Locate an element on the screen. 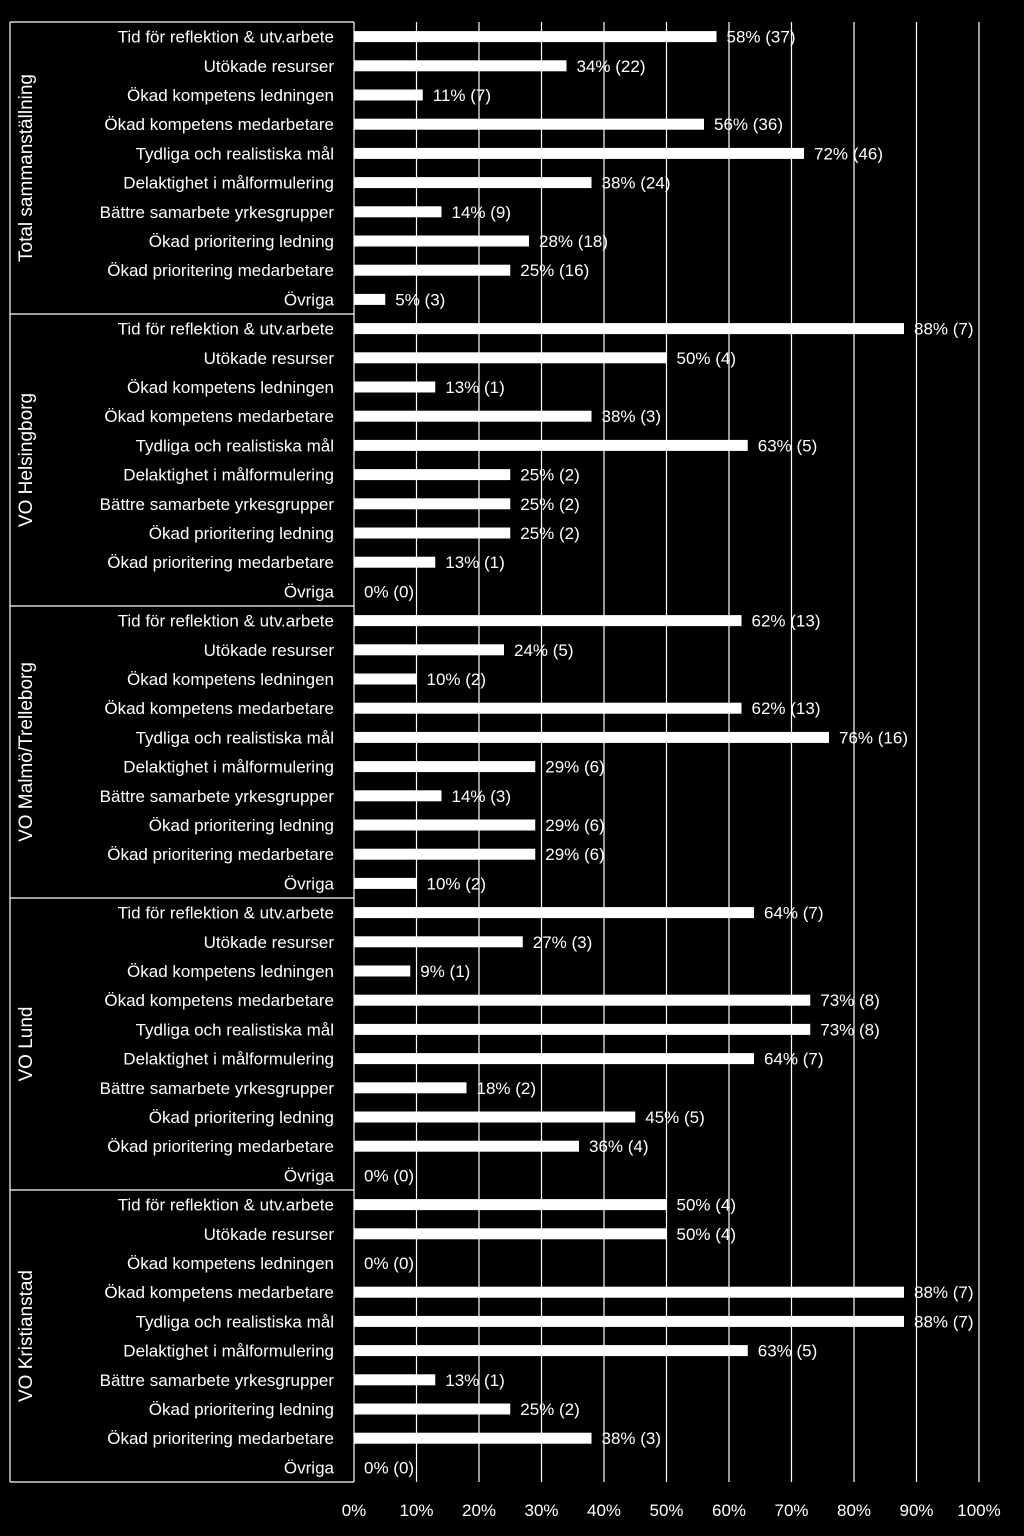  data-label: 88% (7) is located at coordinates (944, 329).